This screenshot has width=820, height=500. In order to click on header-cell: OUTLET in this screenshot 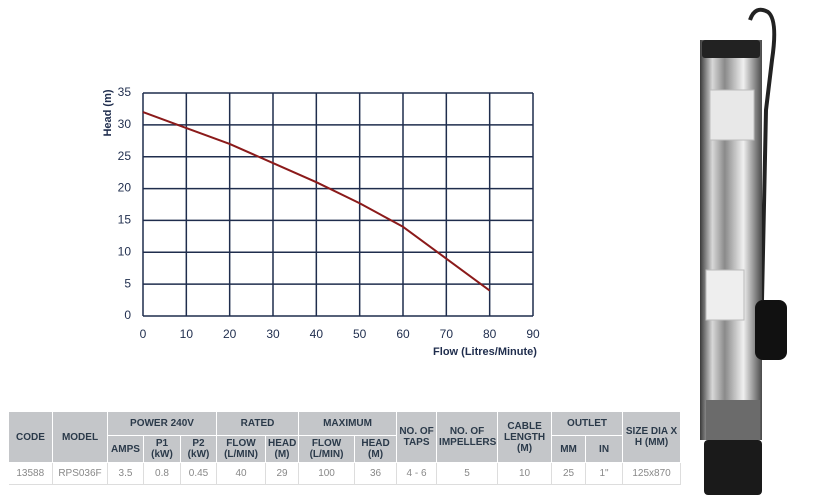, I will do `click(587, 423)`.